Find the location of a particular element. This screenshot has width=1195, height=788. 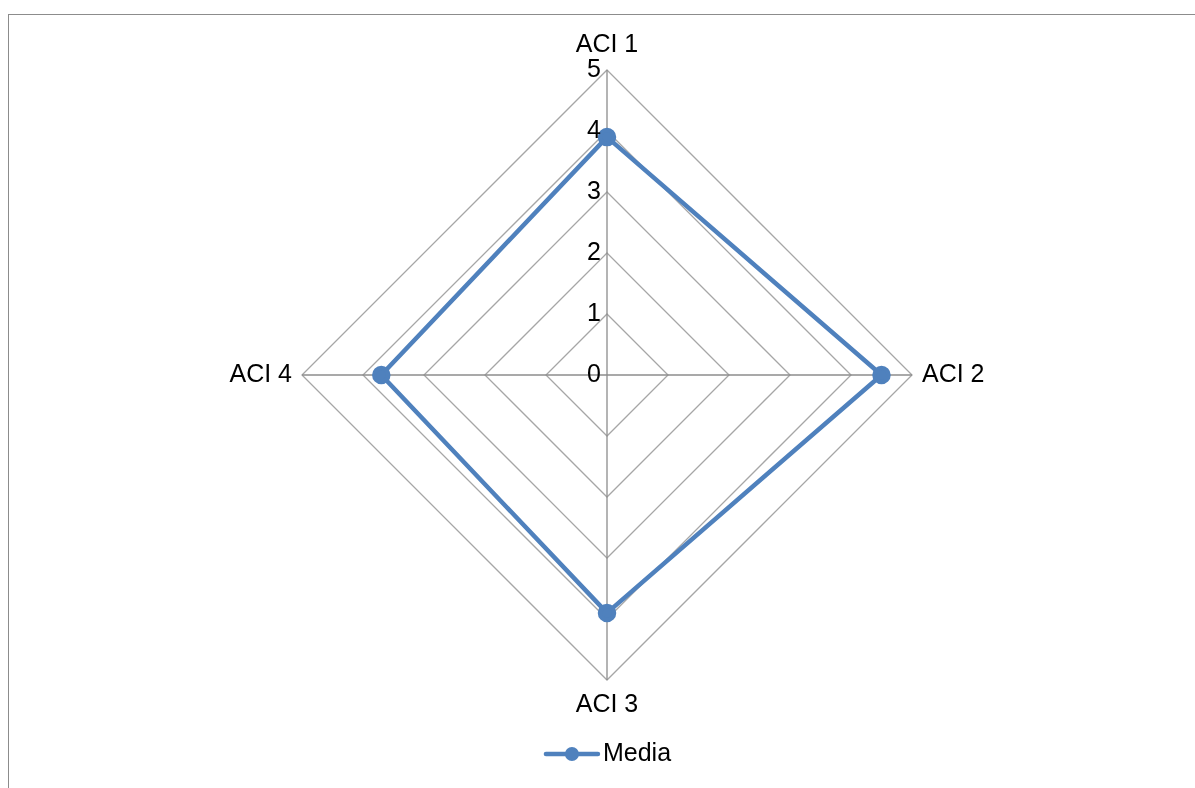

y-tick-label: 4 is located at coordinates (594, 128).